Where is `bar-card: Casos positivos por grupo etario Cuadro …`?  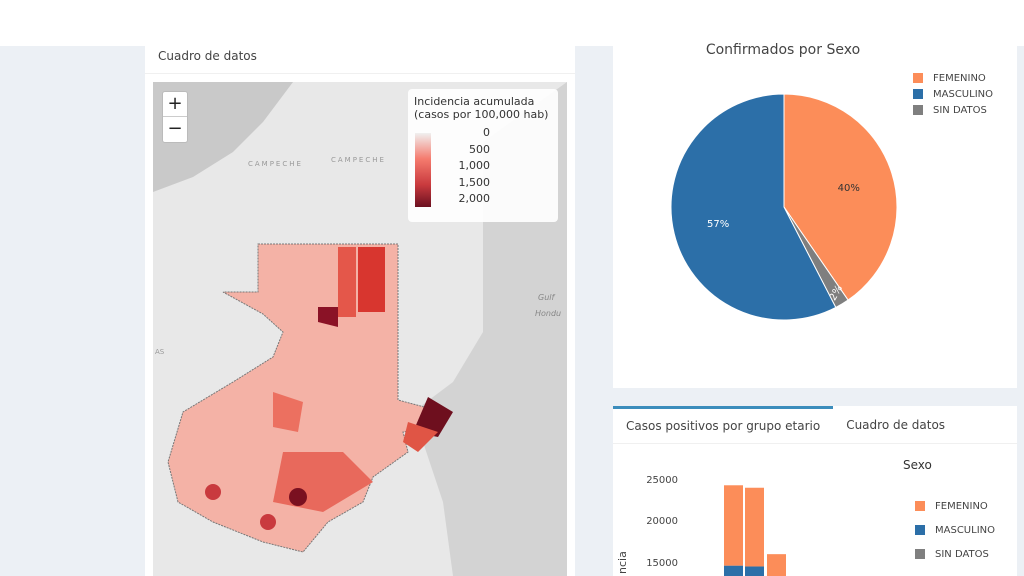 bar-card: Casos positivos por grupo etario Cuadro … is located at coordinates (815, 491).